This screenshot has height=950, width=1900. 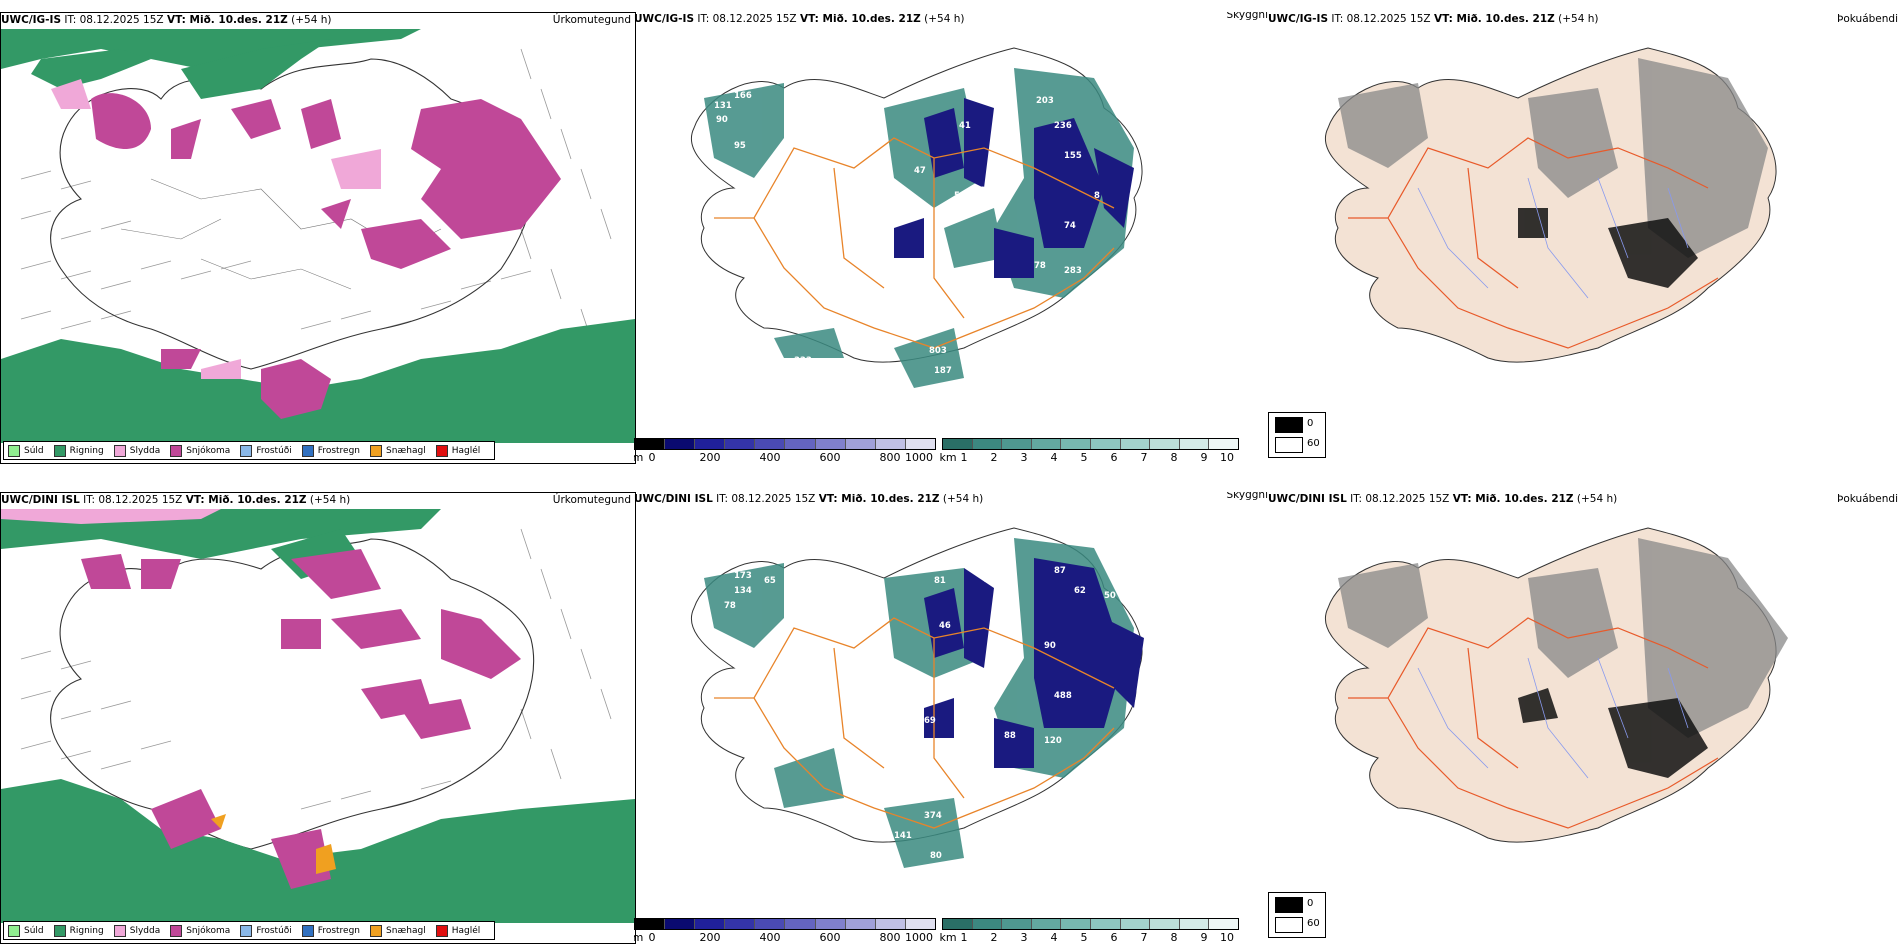 I want to click on tick: 10, so click(x=1227, y=456).